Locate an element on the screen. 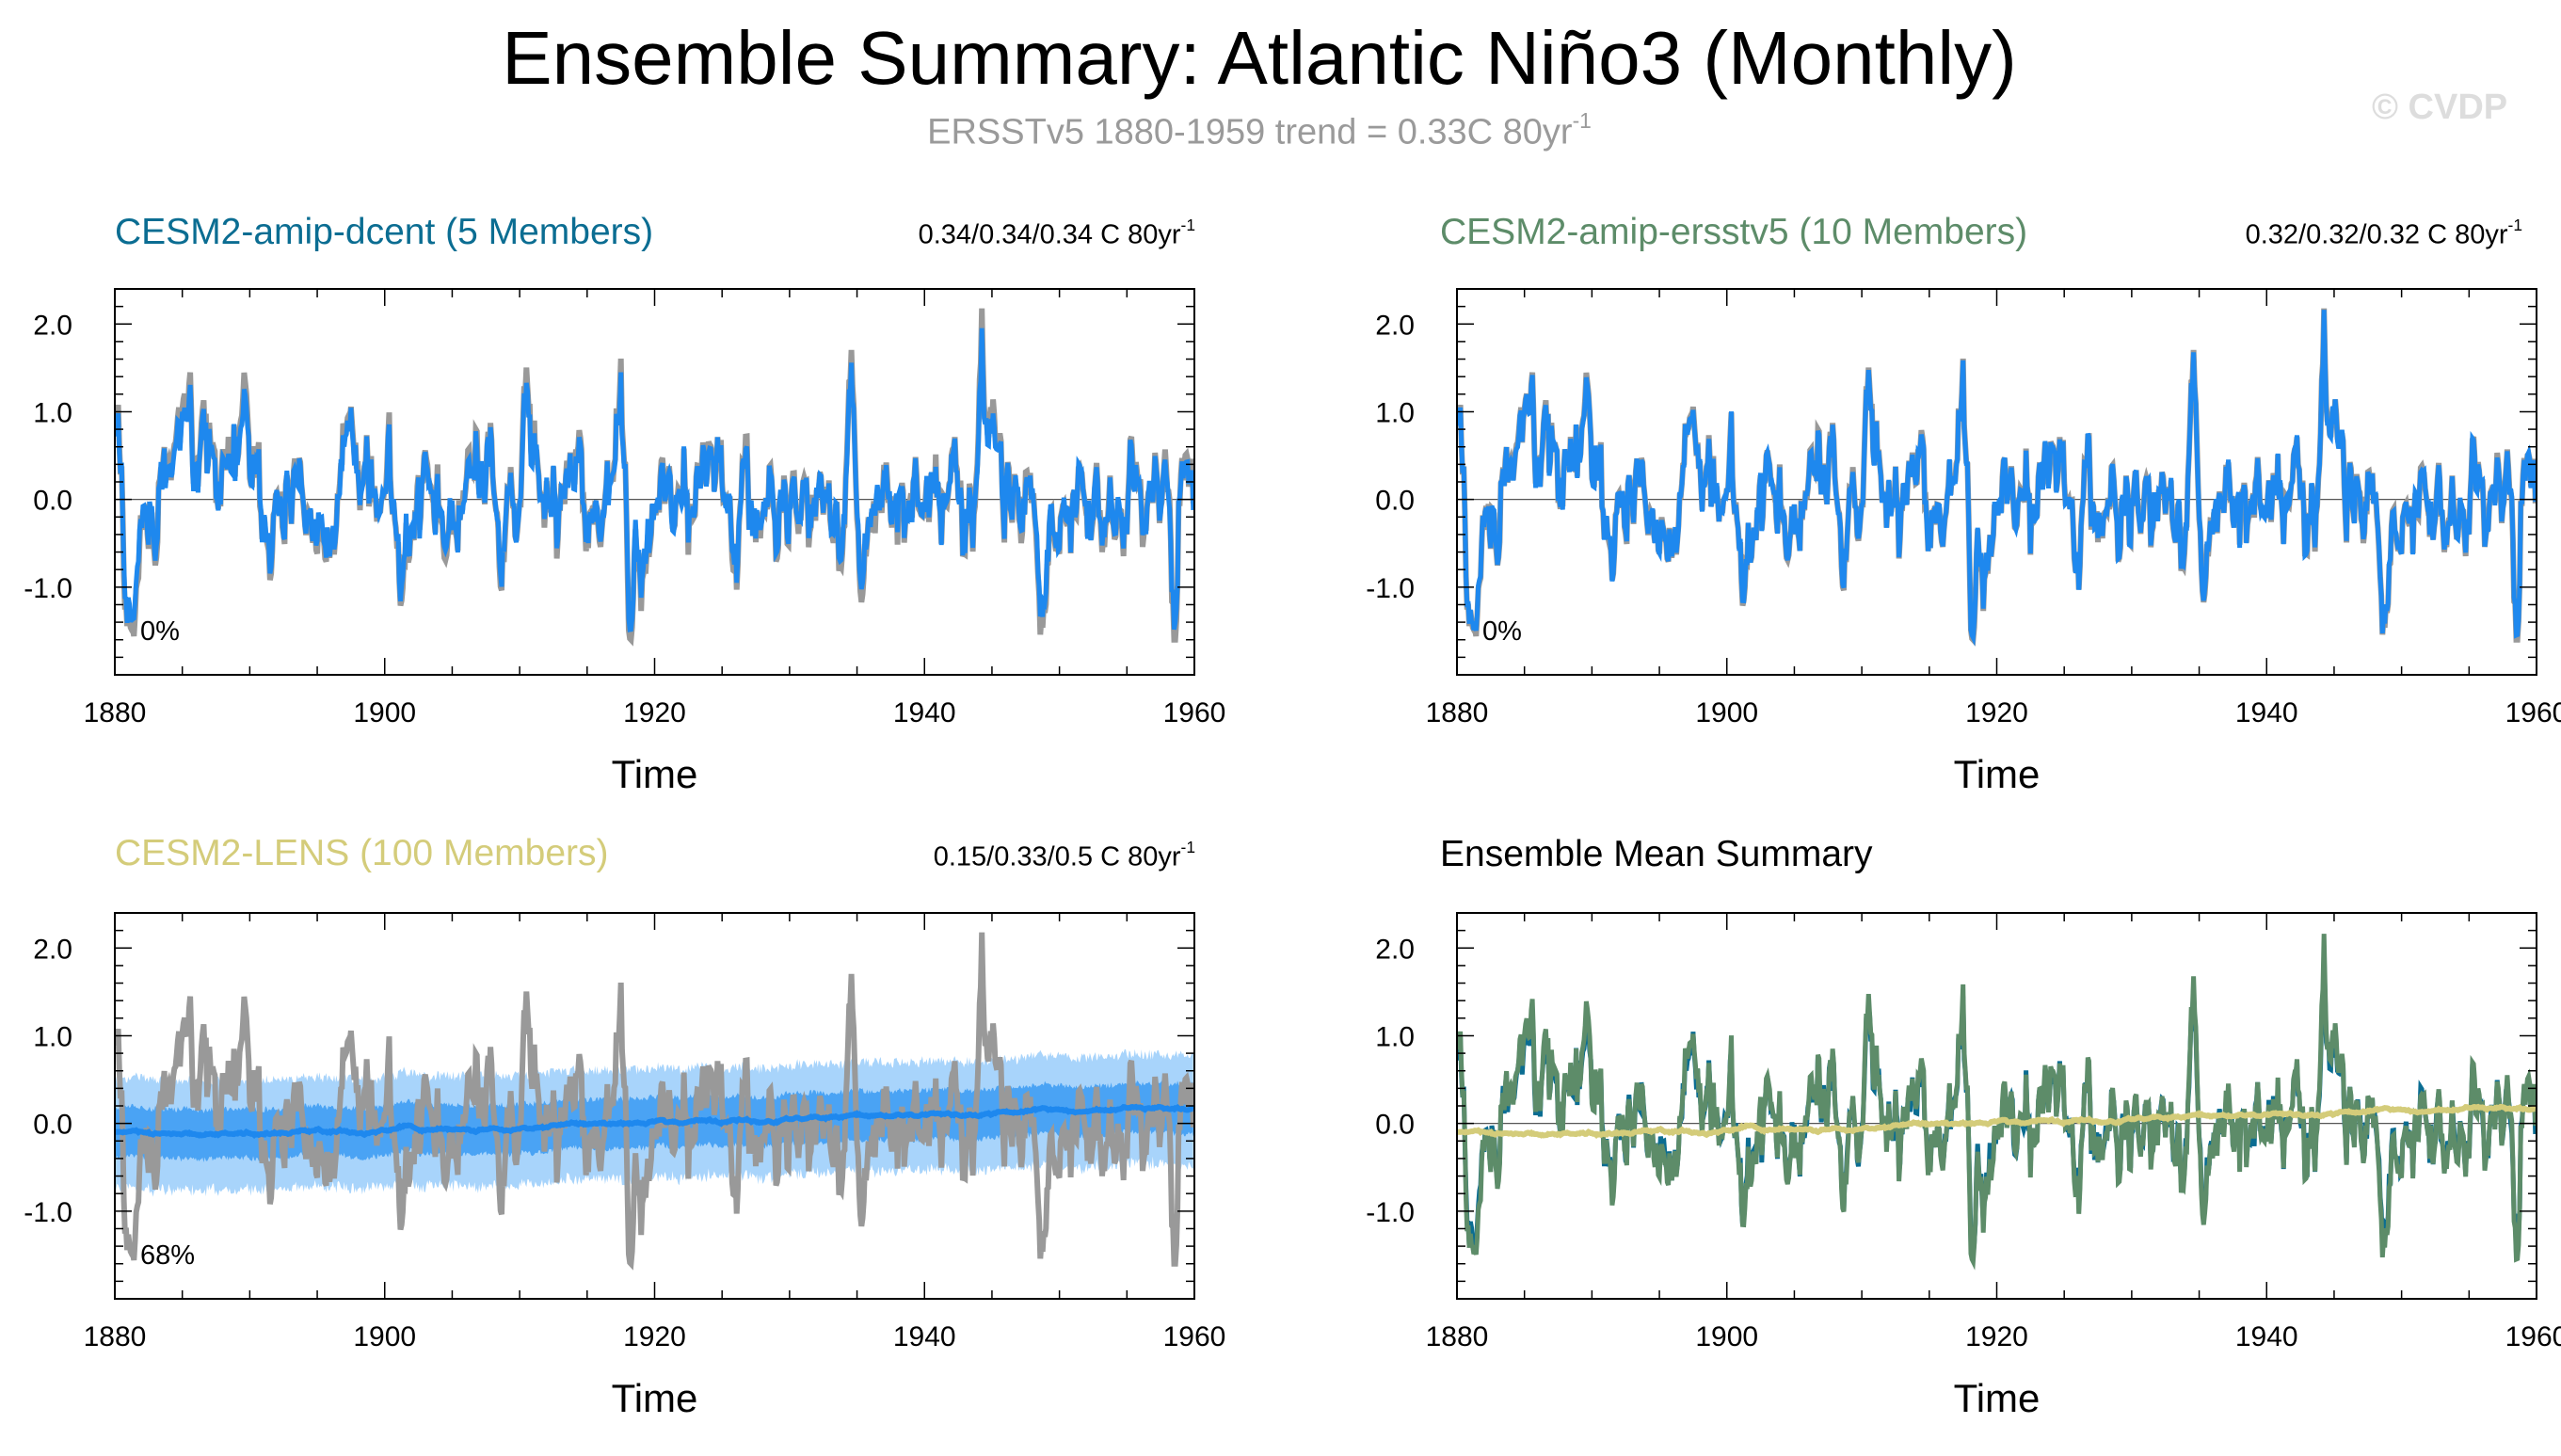 The image size is (2561, 1456). panel-3-trend-exponent: -1 is located at coordinates (1187, 847).